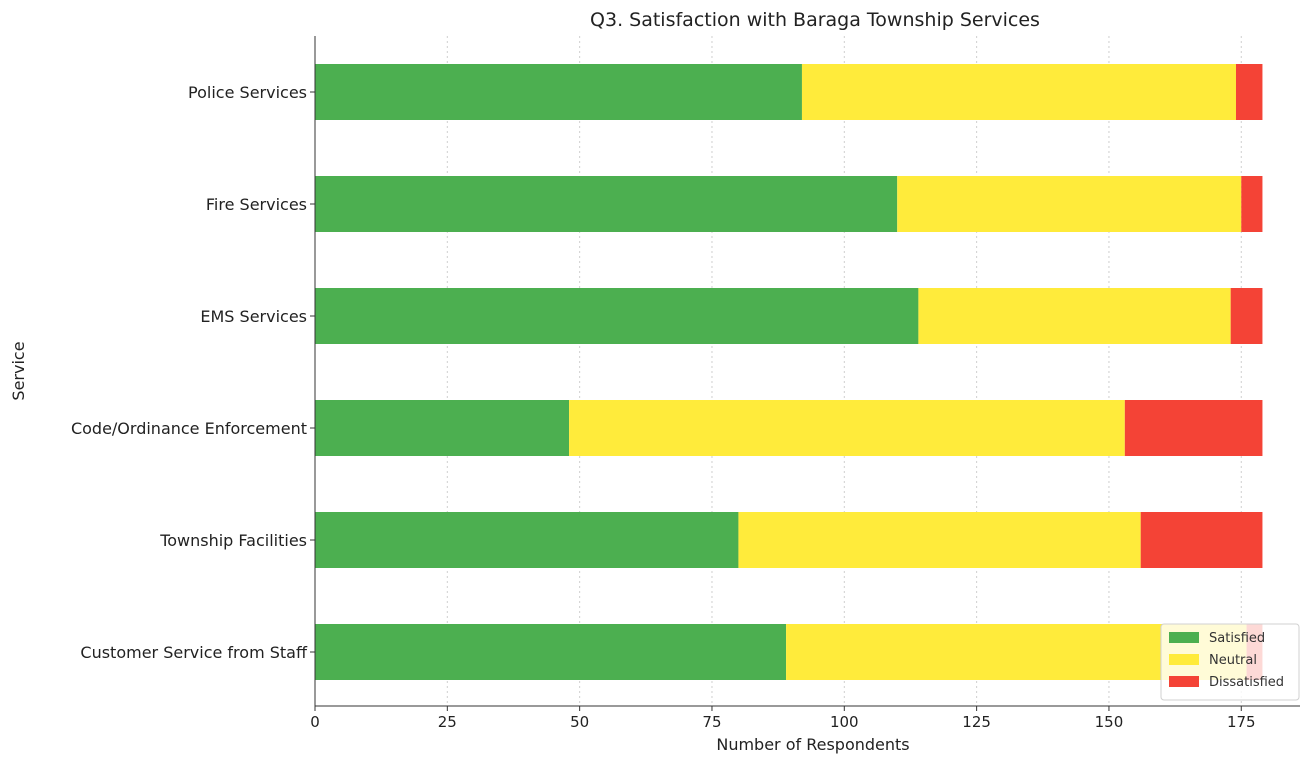 The width and height of the screenshot is (1301, 759). Describe the element at coordinates (189, 428) in the screenshot. I see `category-label: Code/Ordinance Enforcement` at that location.